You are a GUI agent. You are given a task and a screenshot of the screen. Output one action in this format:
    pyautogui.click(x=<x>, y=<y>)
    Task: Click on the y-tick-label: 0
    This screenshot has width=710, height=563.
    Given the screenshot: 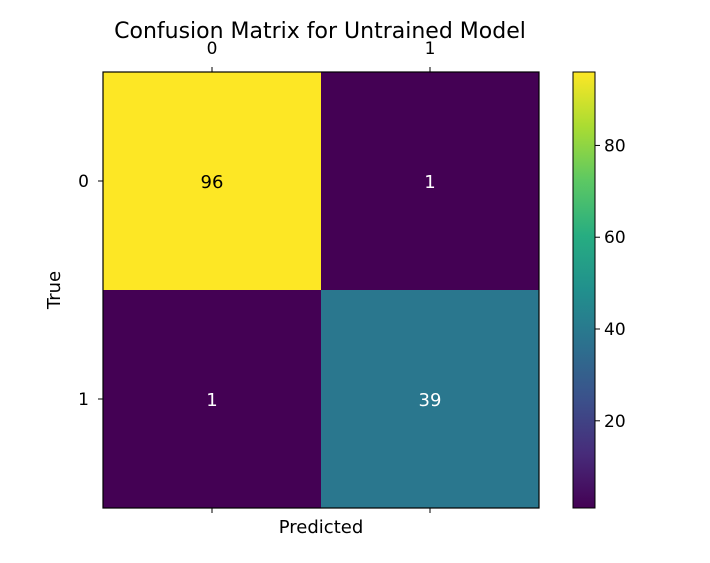 What is the action you would take?
    pyautogui.click(x=83, y=182)
    